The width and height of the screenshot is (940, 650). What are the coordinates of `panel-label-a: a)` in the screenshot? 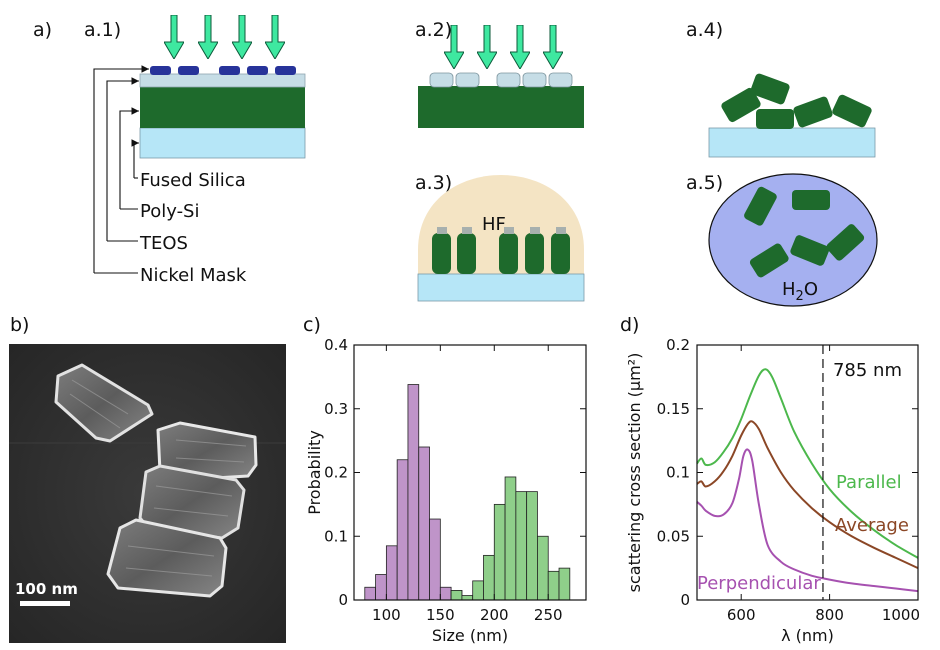 It's located at (42, 30).